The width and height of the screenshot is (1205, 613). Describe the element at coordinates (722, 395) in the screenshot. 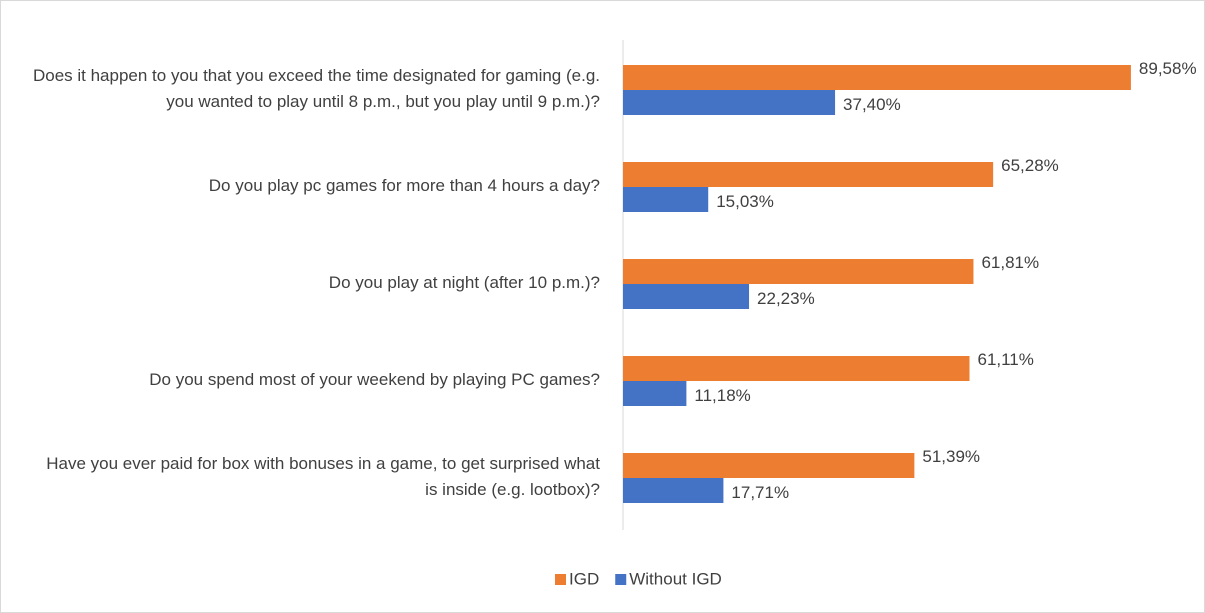

I see `value-label: 11,18%` at that location.